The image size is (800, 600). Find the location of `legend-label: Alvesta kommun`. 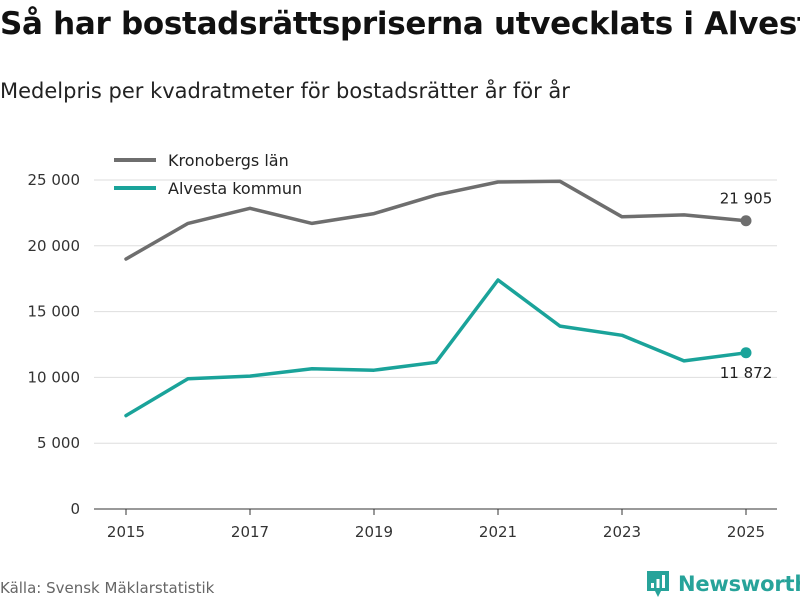

legend-label: Alvesta kommun is located at coordinates (235, 188).